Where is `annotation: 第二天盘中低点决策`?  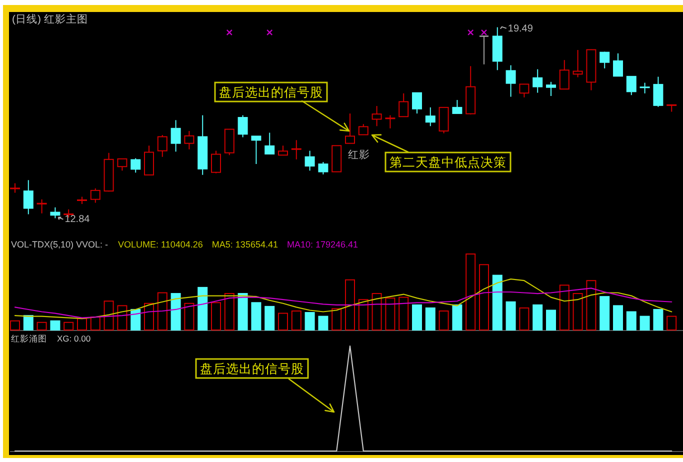
annotation: 第二天盘中低点决策 is located at coordinates (448, 163).